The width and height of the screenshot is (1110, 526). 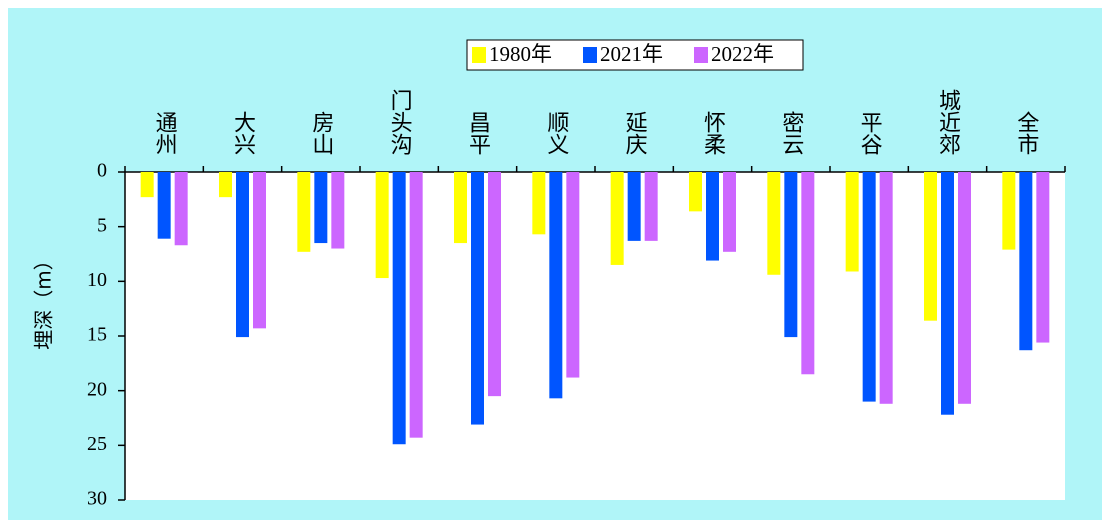 What do you see at coordinates (165, 133) in the screenshot?
I see `x-tick-label: 通州` at bounding box center [165, 133].